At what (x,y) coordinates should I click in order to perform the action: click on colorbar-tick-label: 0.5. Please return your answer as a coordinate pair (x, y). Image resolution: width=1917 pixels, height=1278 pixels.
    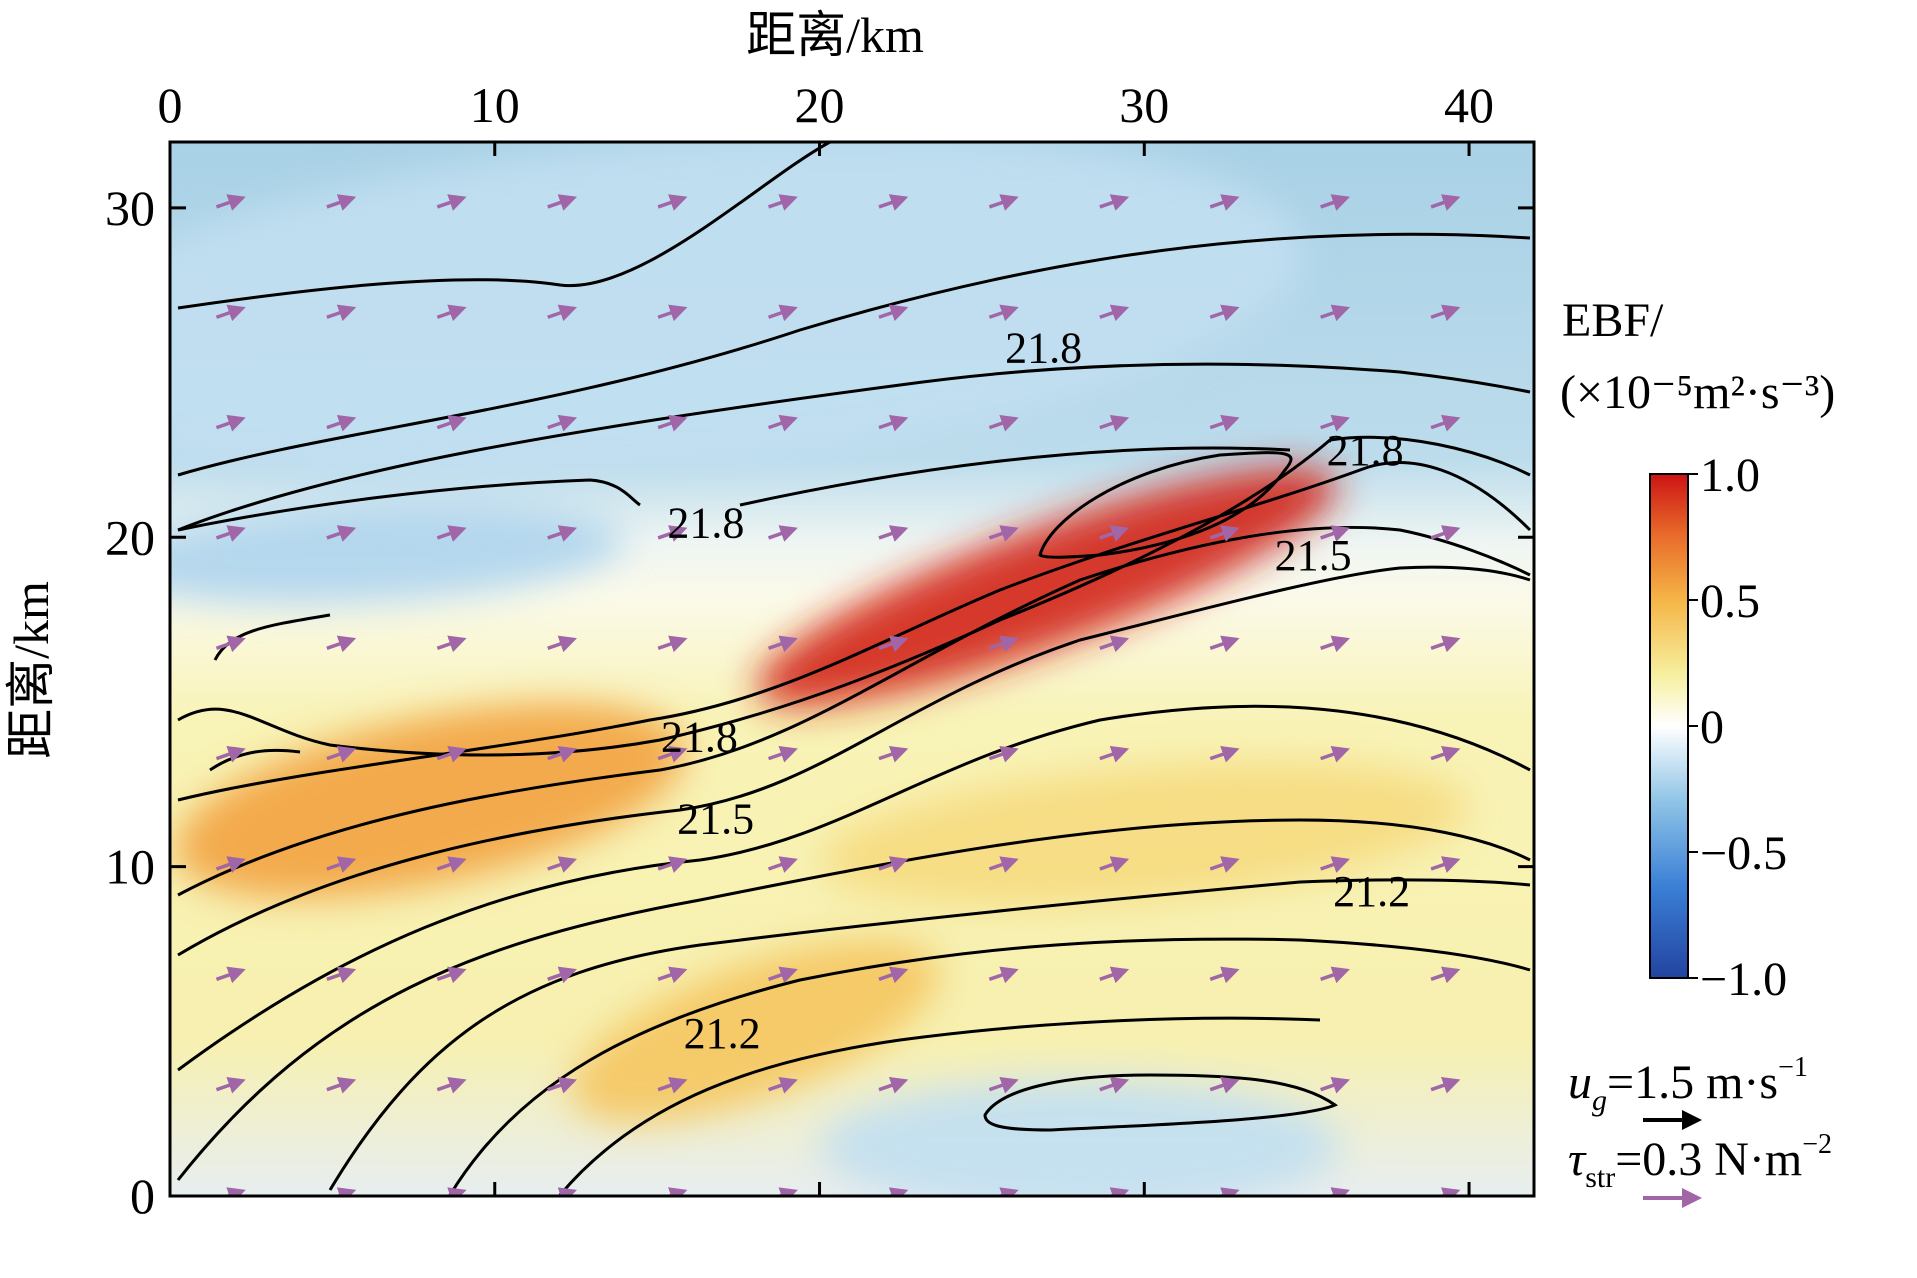
    Looking at the image, I should click on (1730, 601).